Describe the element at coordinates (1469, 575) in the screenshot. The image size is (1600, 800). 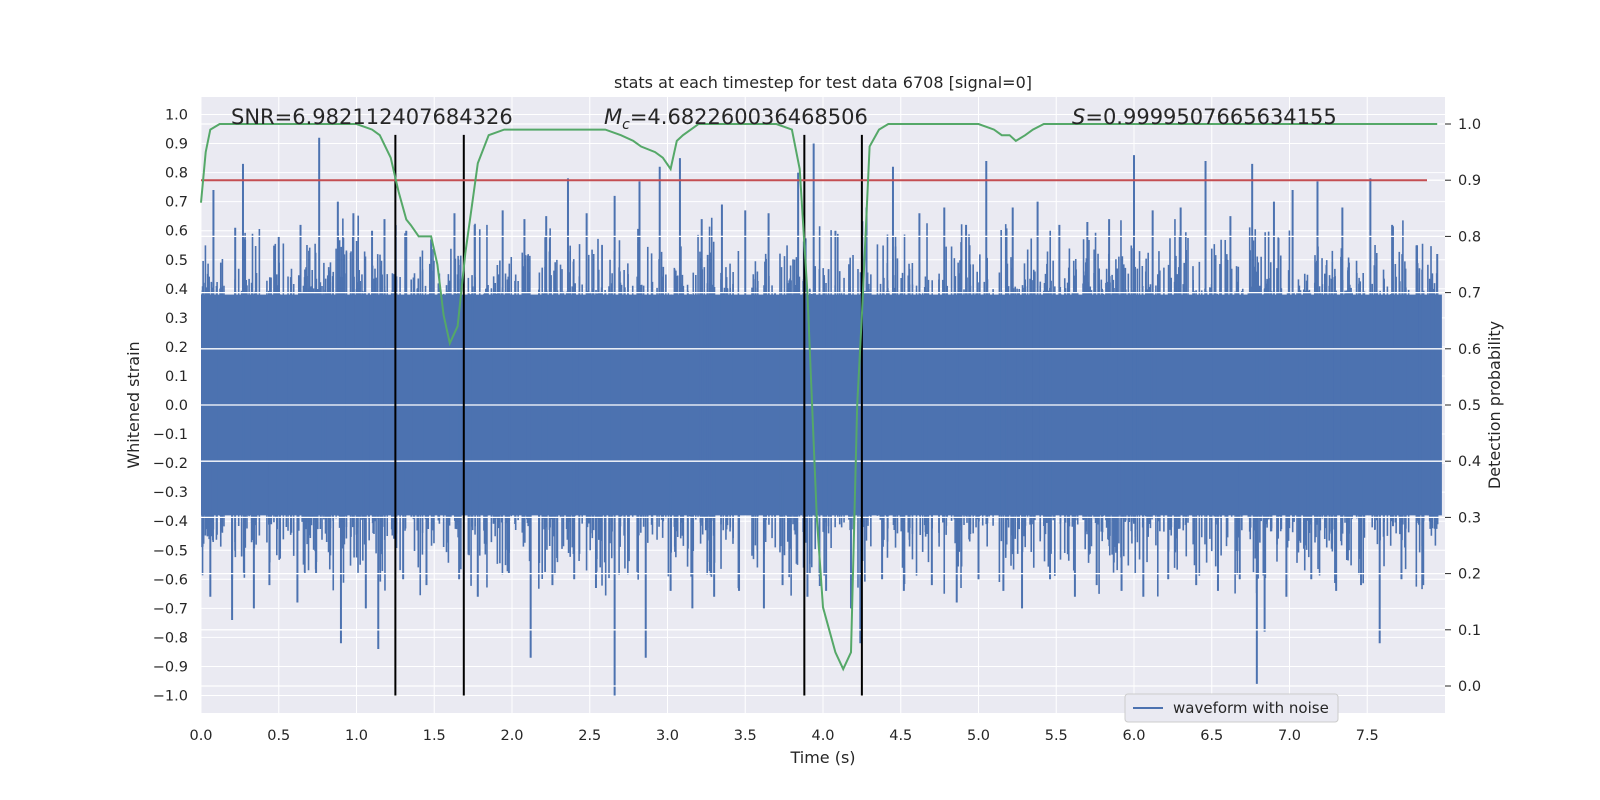
I see `right-tick-label: 0.2` at that location.